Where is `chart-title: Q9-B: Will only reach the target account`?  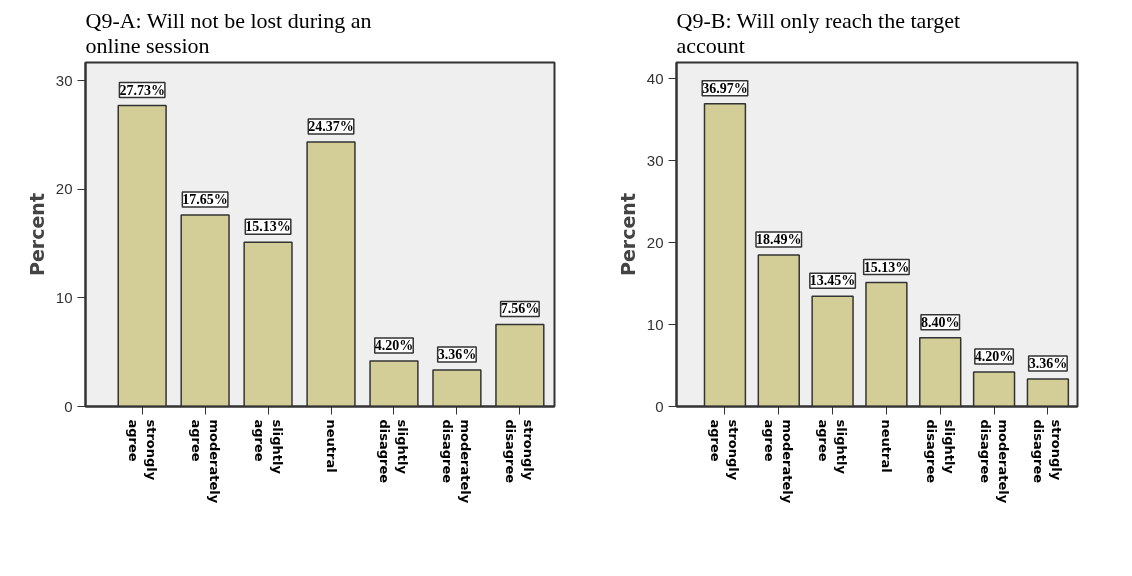 chart-title: Q9-B: Will only reach the target account is located at coordinates (818, 32).